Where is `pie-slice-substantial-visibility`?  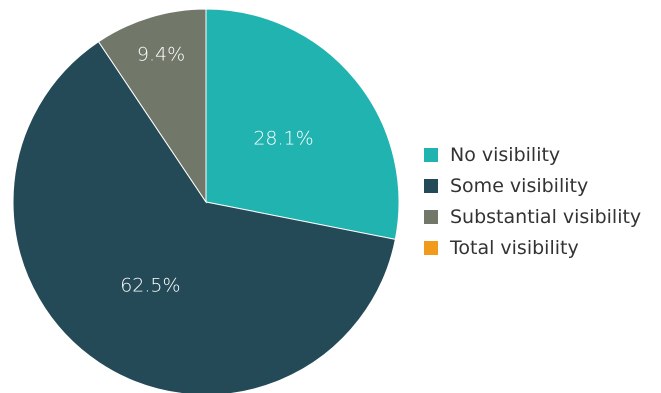
pie-slice-substantial-visibility is located at coordinates (152, 106).